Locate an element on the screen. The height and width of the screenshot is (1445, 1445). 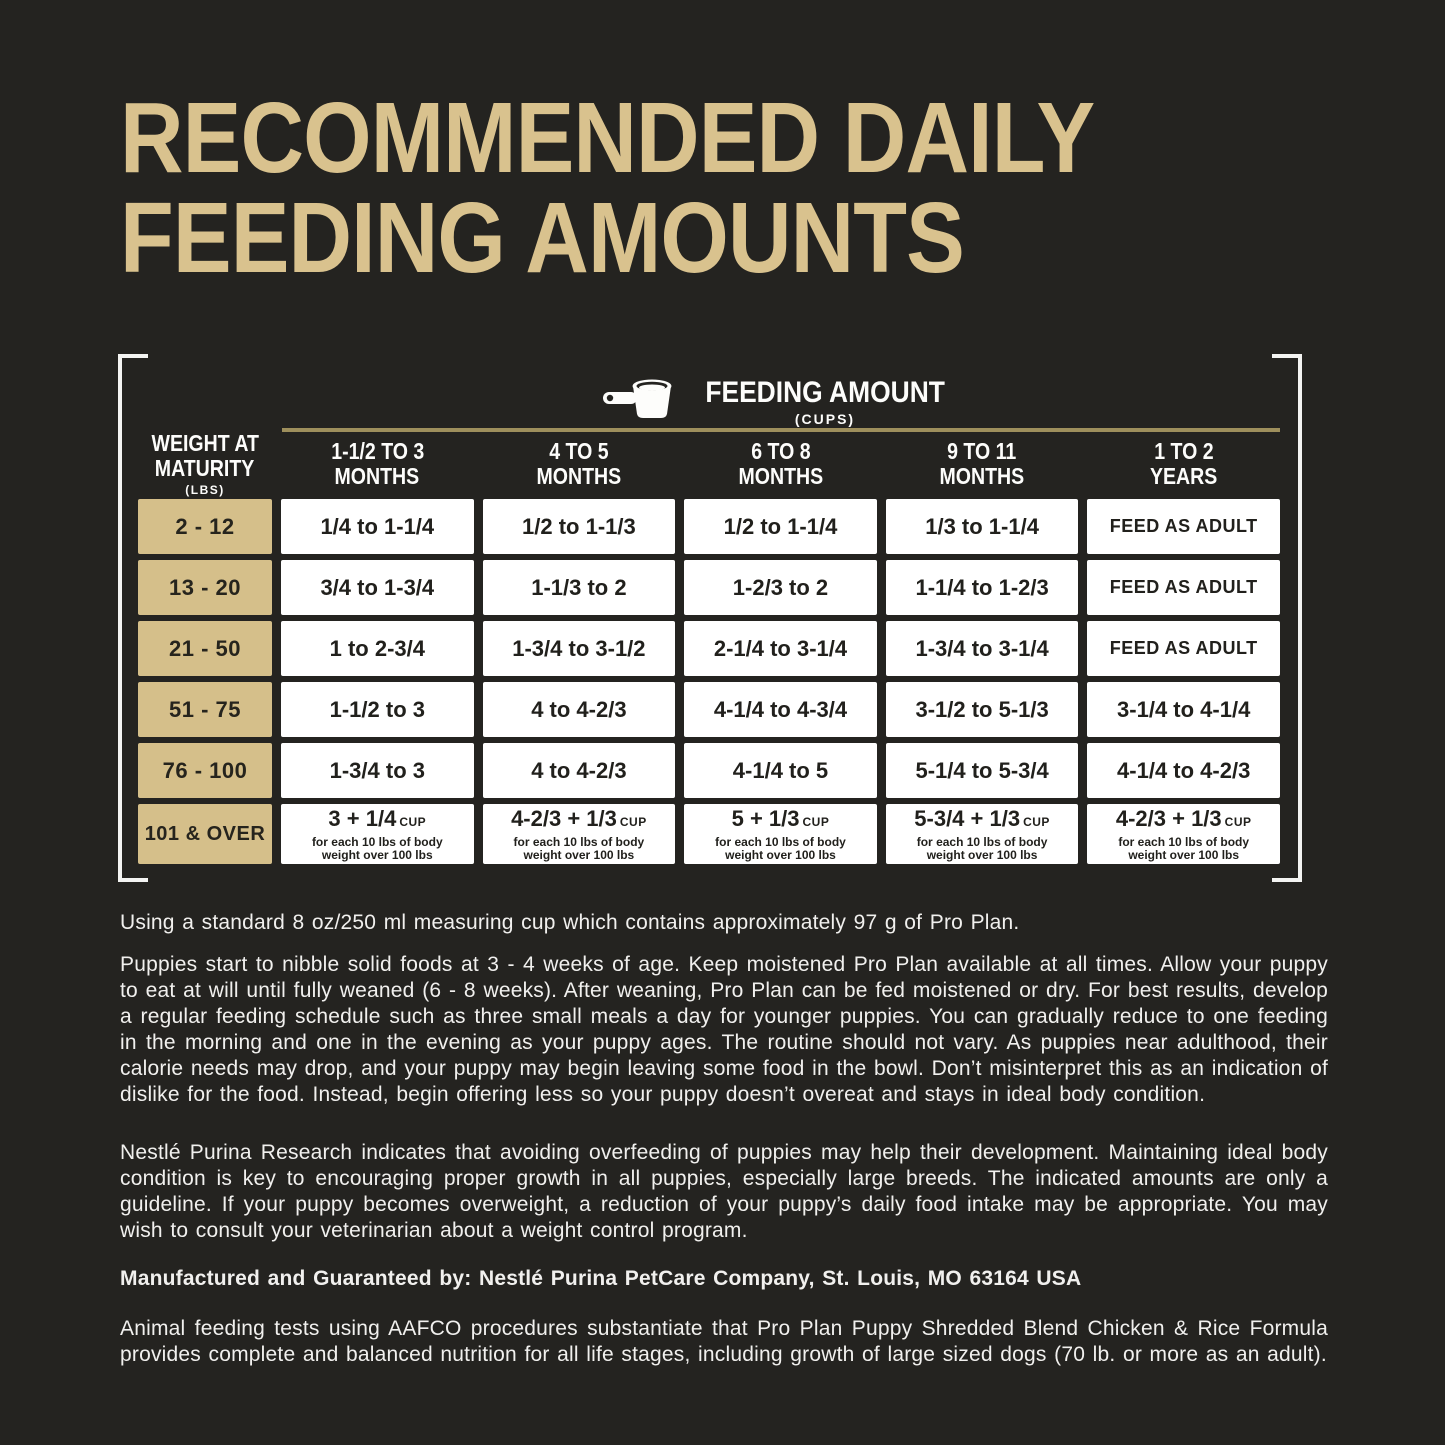
table-cell: 1-1/2 to 3 is located at coordinates (377, 709).